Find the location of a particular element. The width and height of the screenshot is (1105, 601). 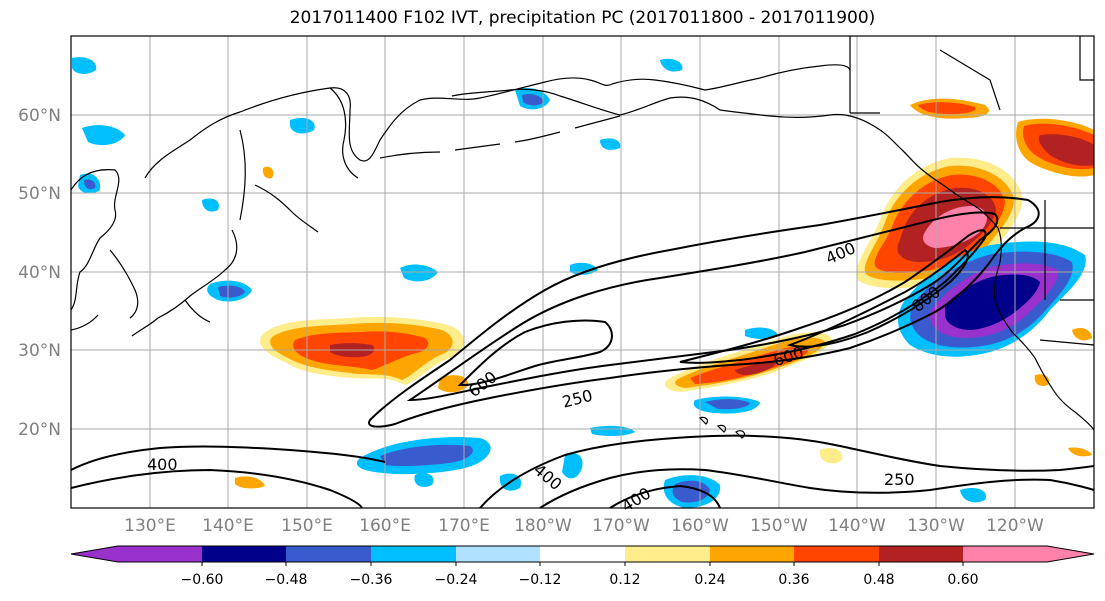

lon-label: 130°E is located at coordinates (150, 526).